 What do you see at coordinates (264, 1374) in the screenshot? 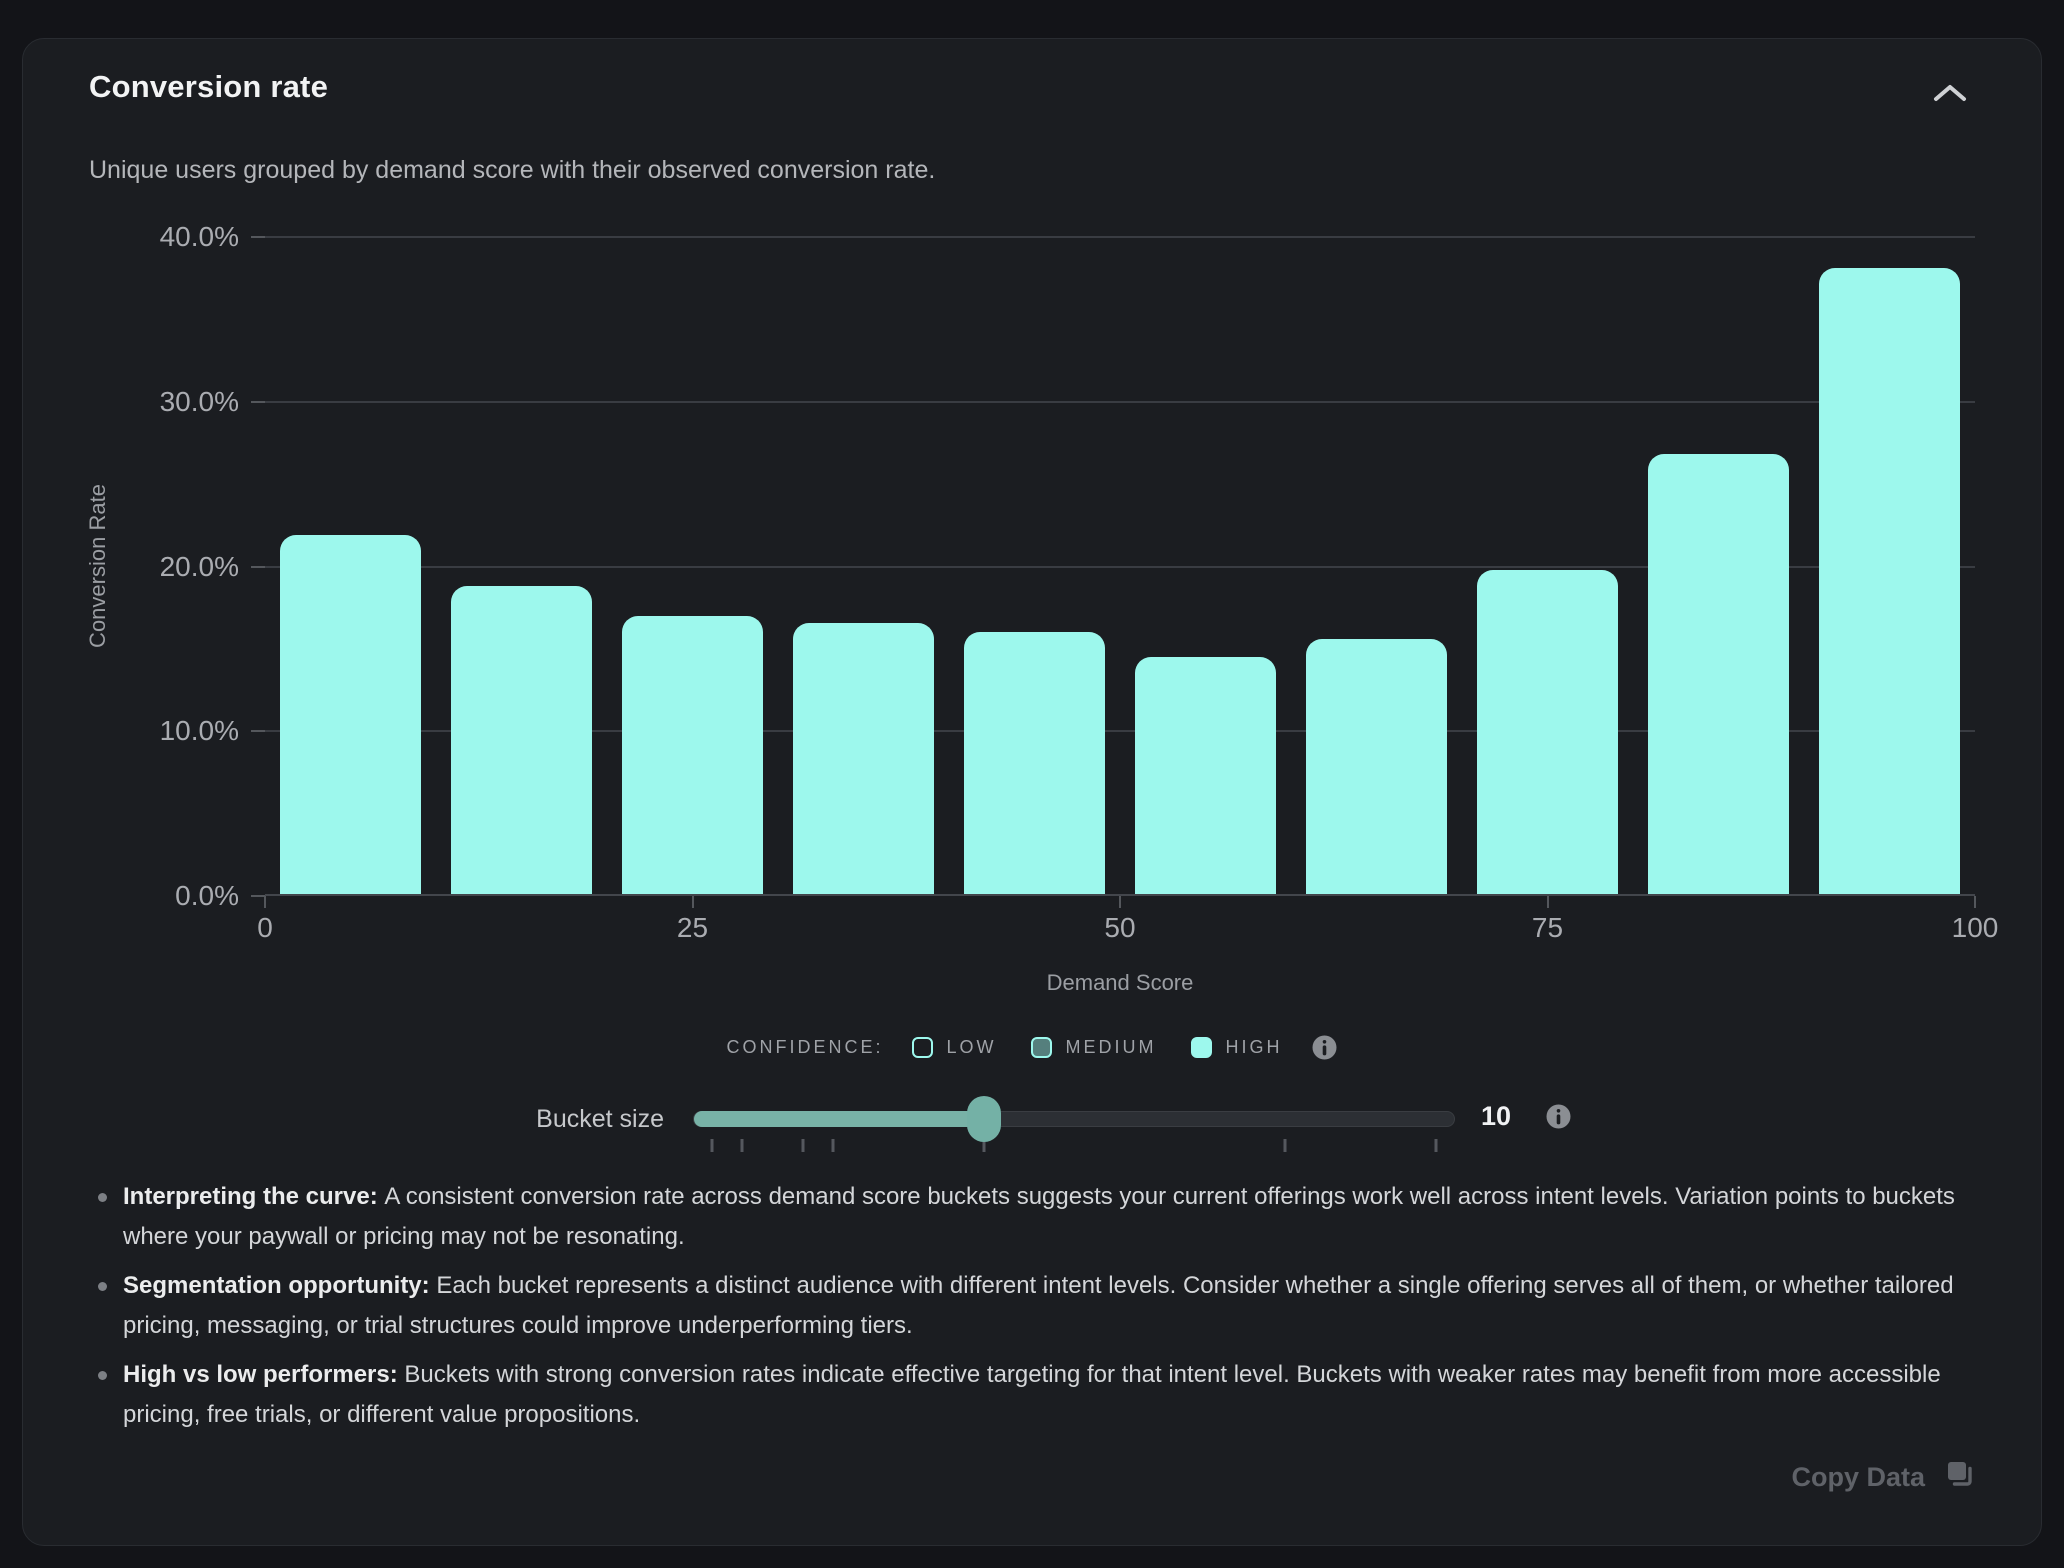
I see `note-lead: High vs low performers:` at bounding box center [264, 1374].